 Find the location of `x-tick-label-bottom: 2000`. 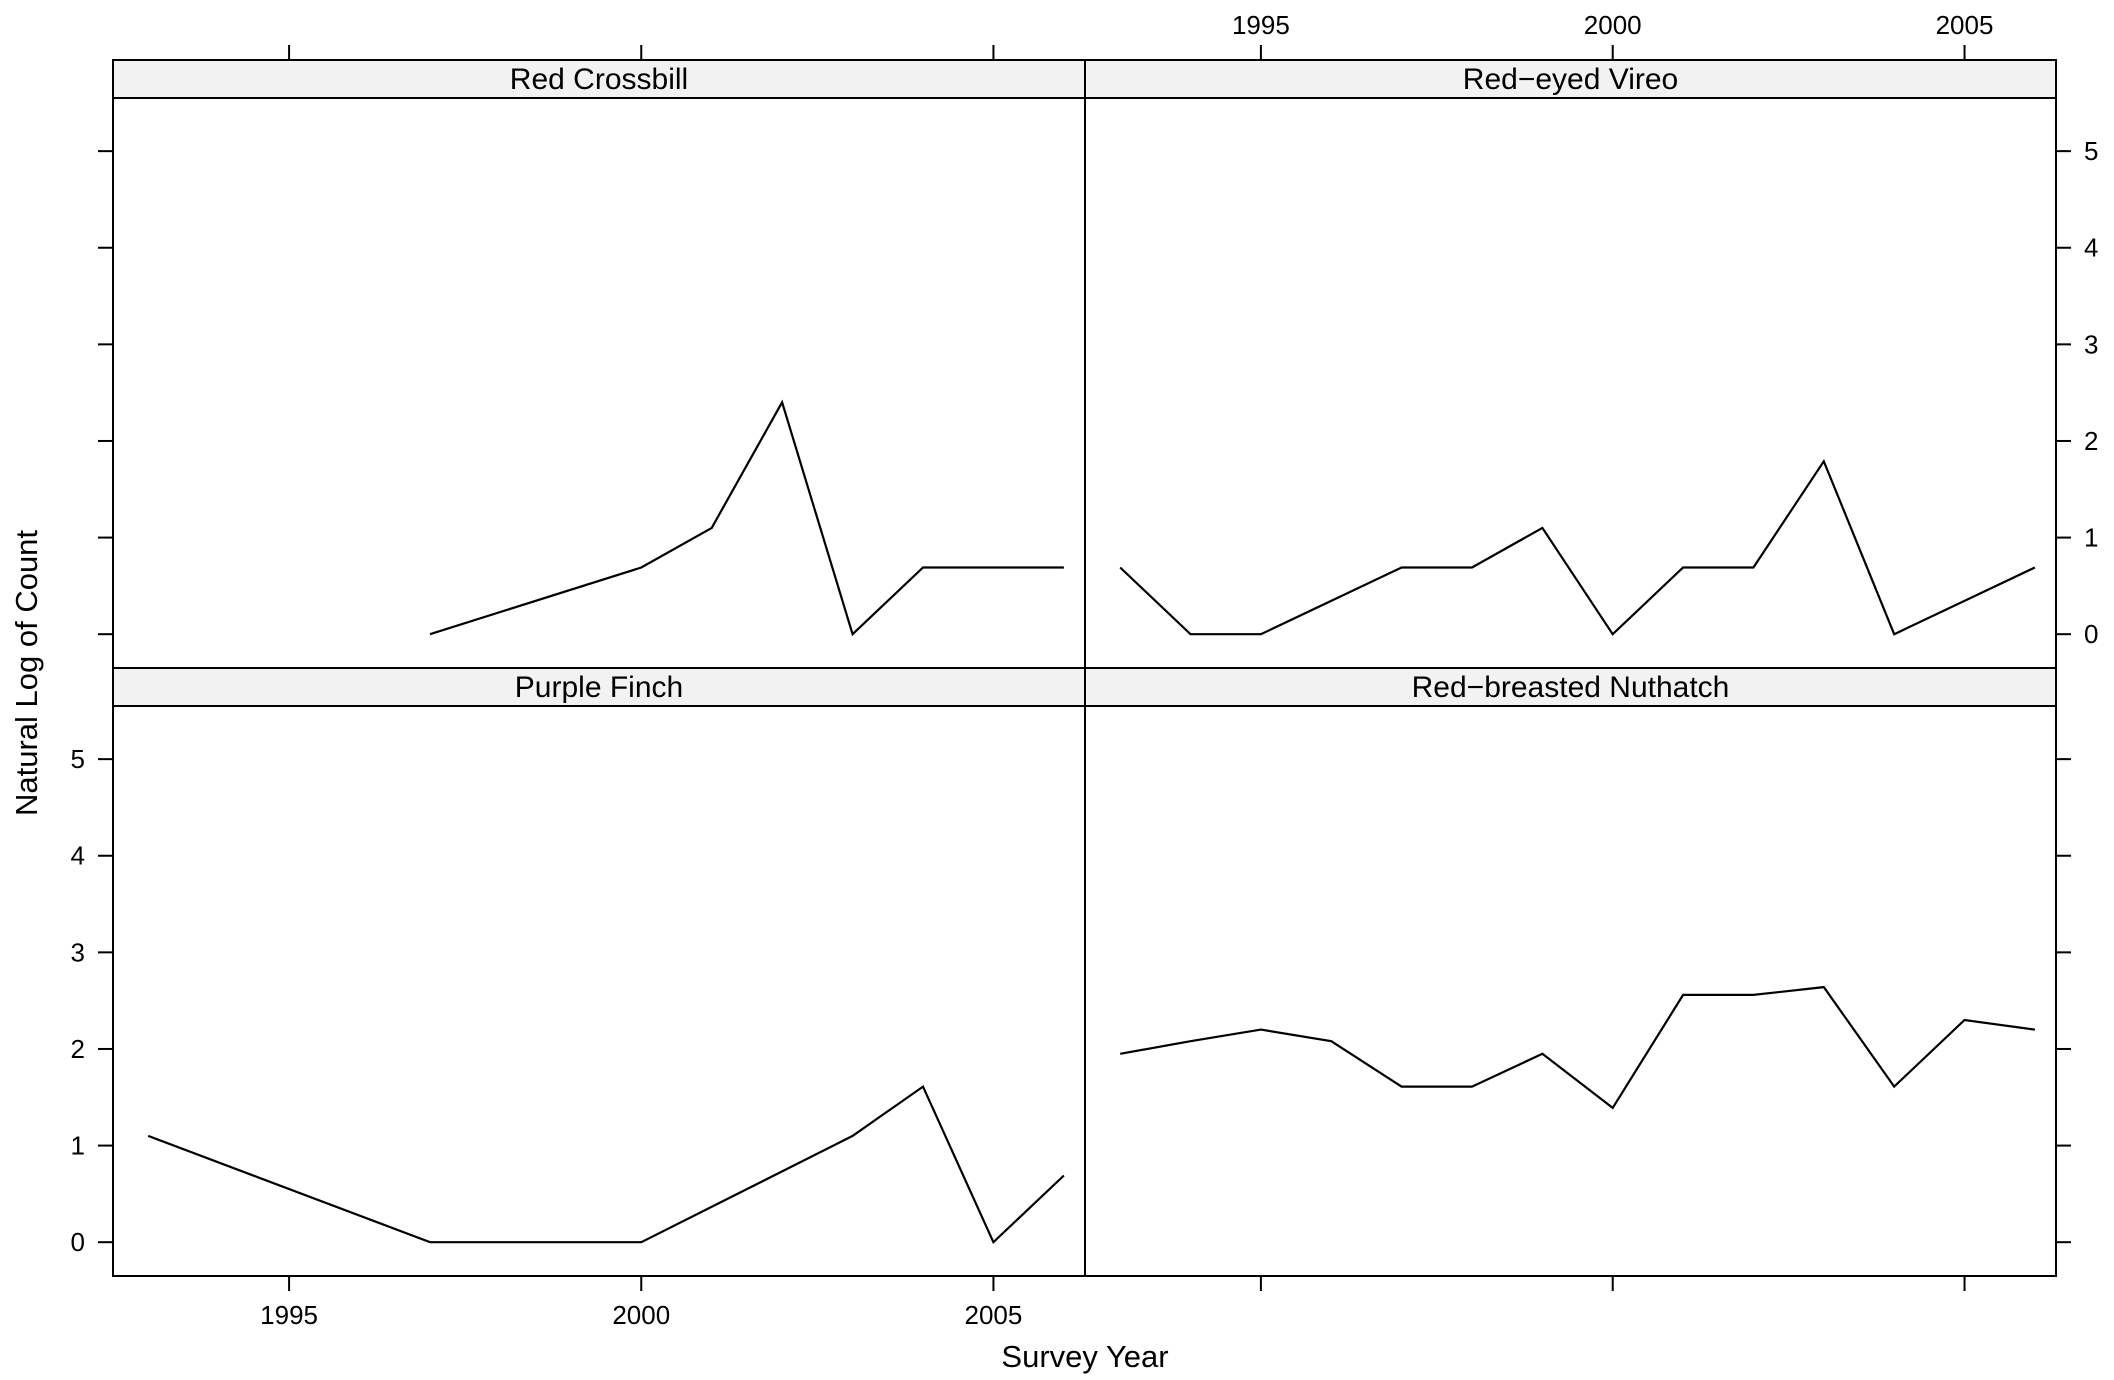

x-tick-label-bottom: 2000 is located at coordinates (641, 1315).